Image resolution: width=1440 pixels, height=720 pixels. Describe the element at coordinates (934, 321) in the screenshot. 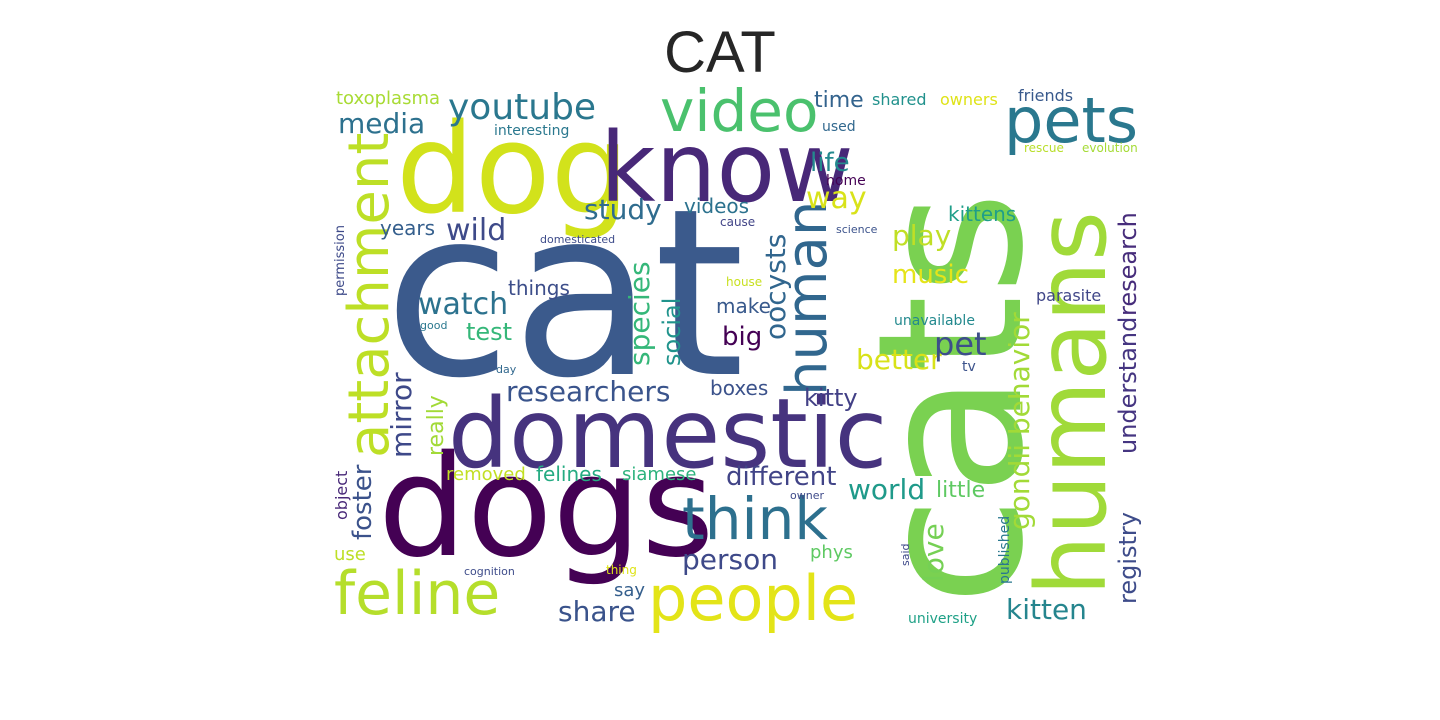

I see `word-unavailable: unavailable` at that location.